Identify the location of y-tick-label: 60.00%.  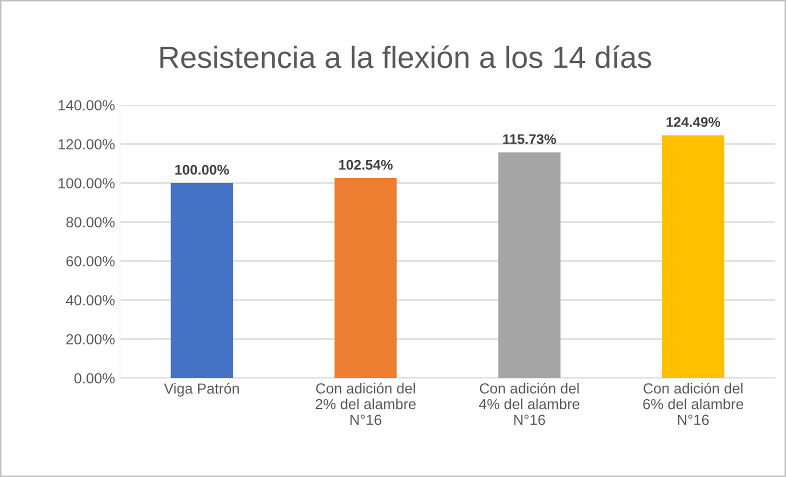
(90, 261).